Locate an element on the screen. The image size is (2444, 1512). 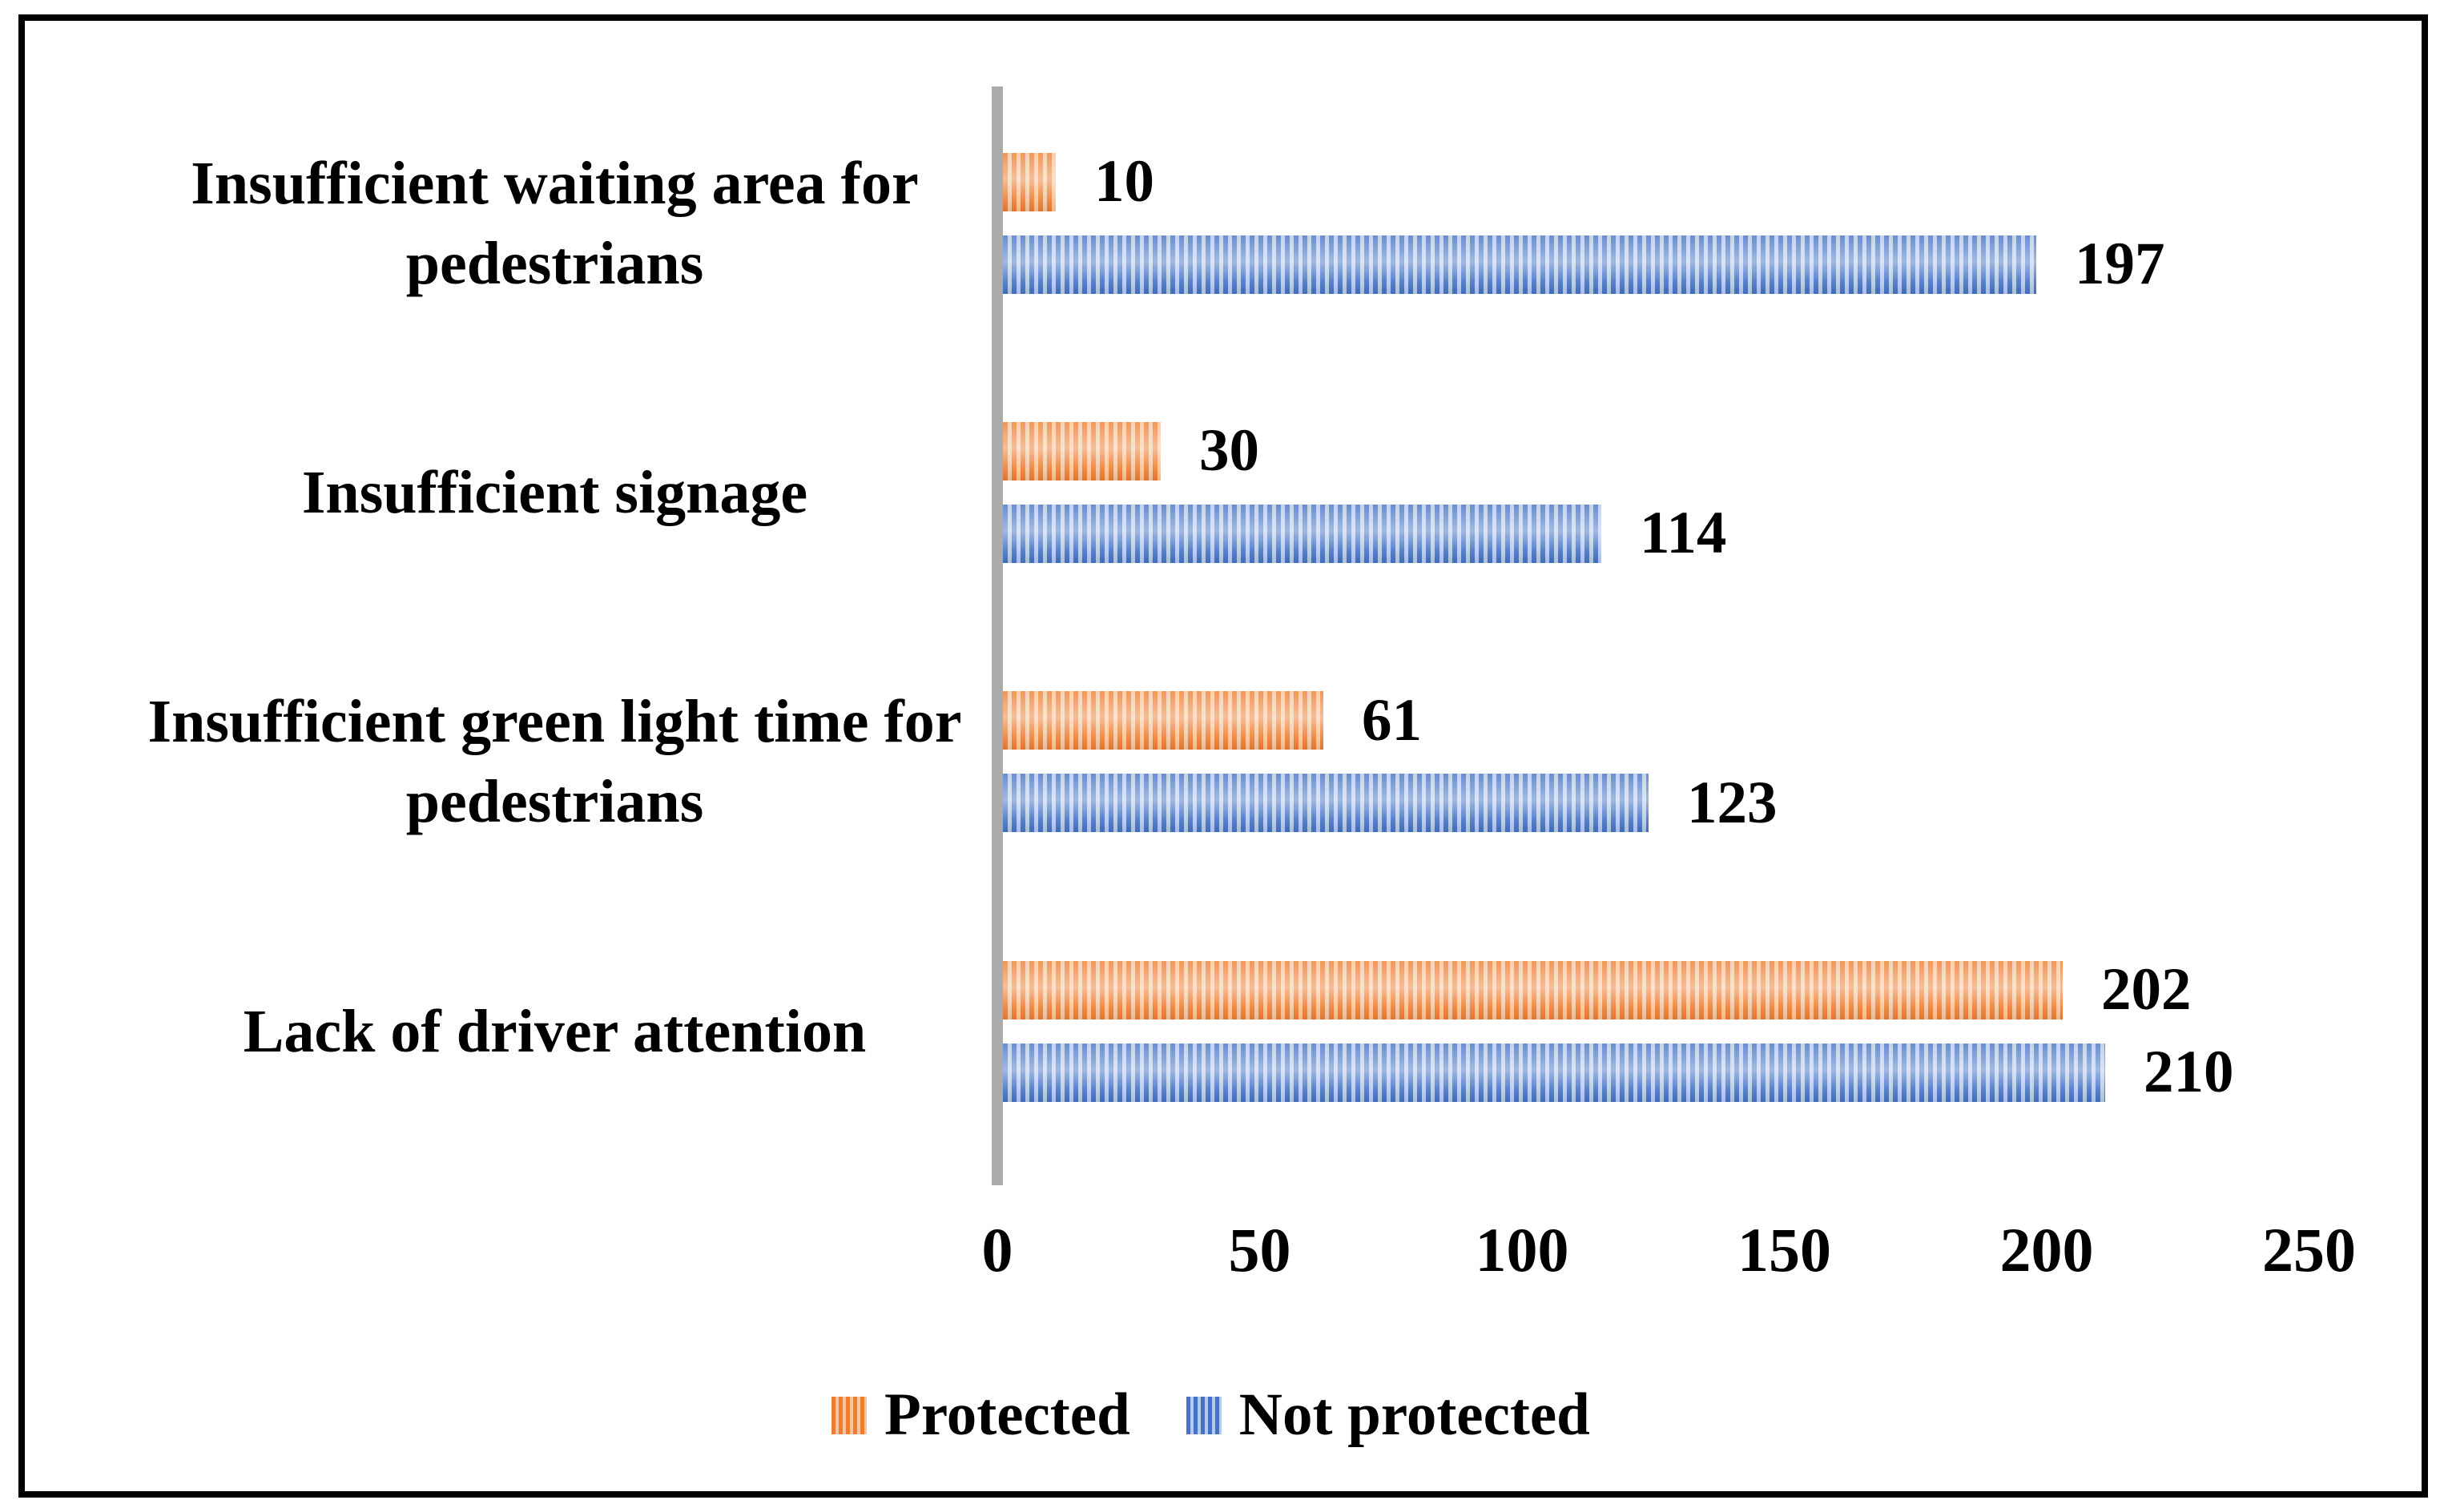
x-axis-tick-label: 50 is located at coordinates (1259, 1250).